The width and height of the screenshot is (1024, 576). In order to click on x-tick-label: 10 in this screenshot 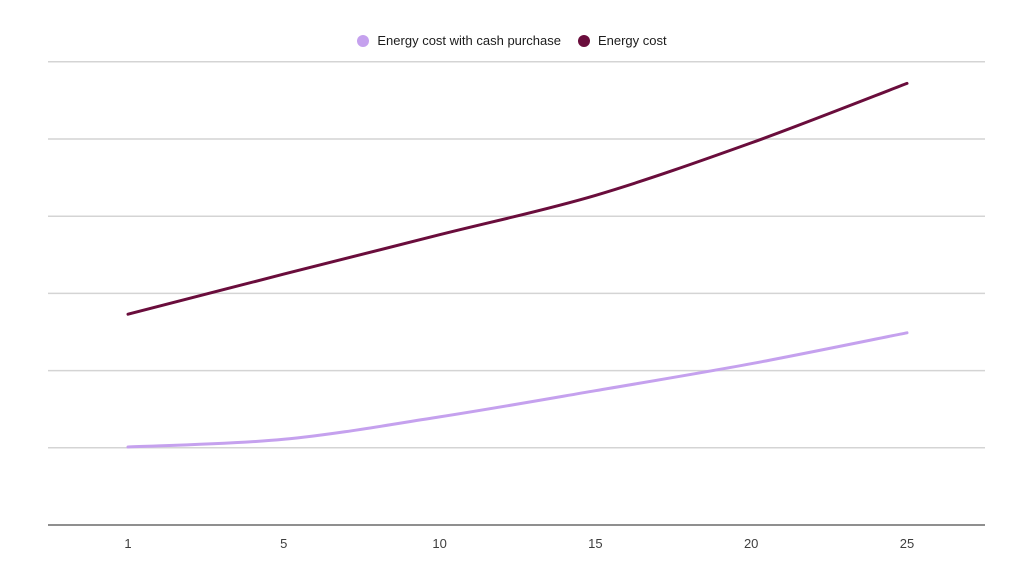, I will do `click(439, 543)`.